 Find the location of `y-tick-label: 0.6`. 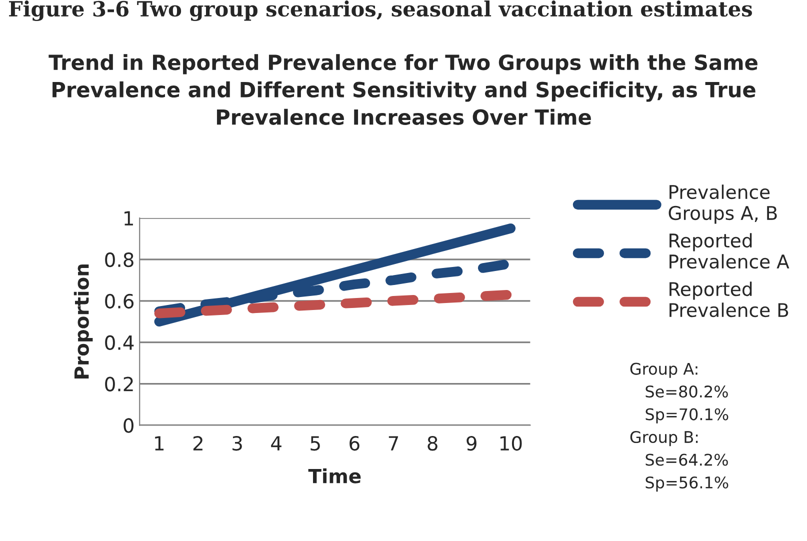

y-tick-label: 0.6 is located at coordinates (119, 301).